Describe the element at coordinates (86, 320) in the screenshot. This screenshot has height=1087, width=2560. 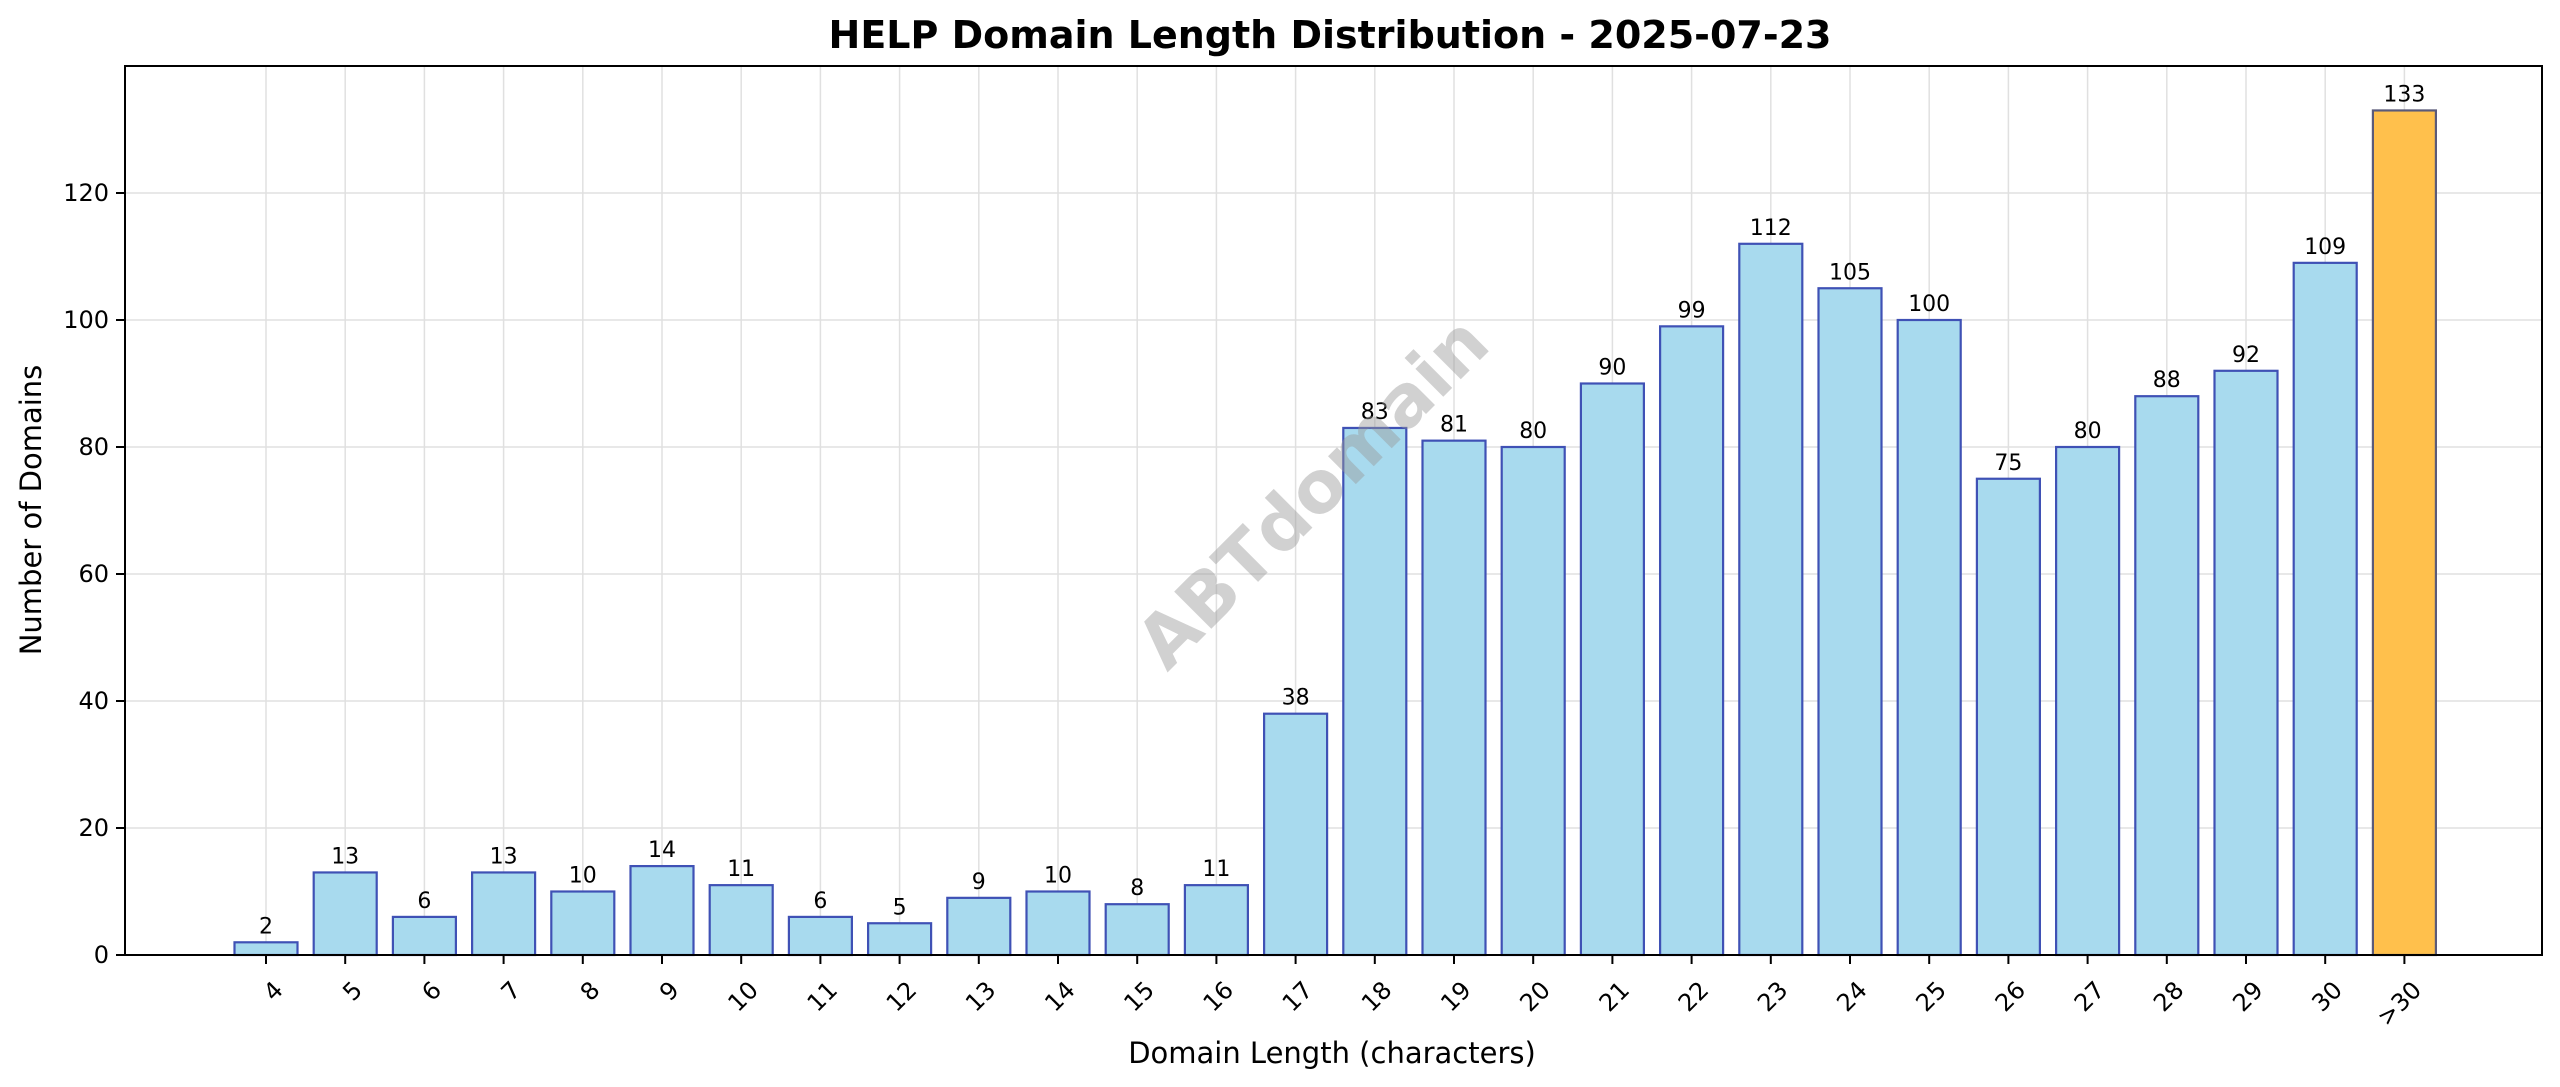
I see `y-tick-label: 100` at that location.